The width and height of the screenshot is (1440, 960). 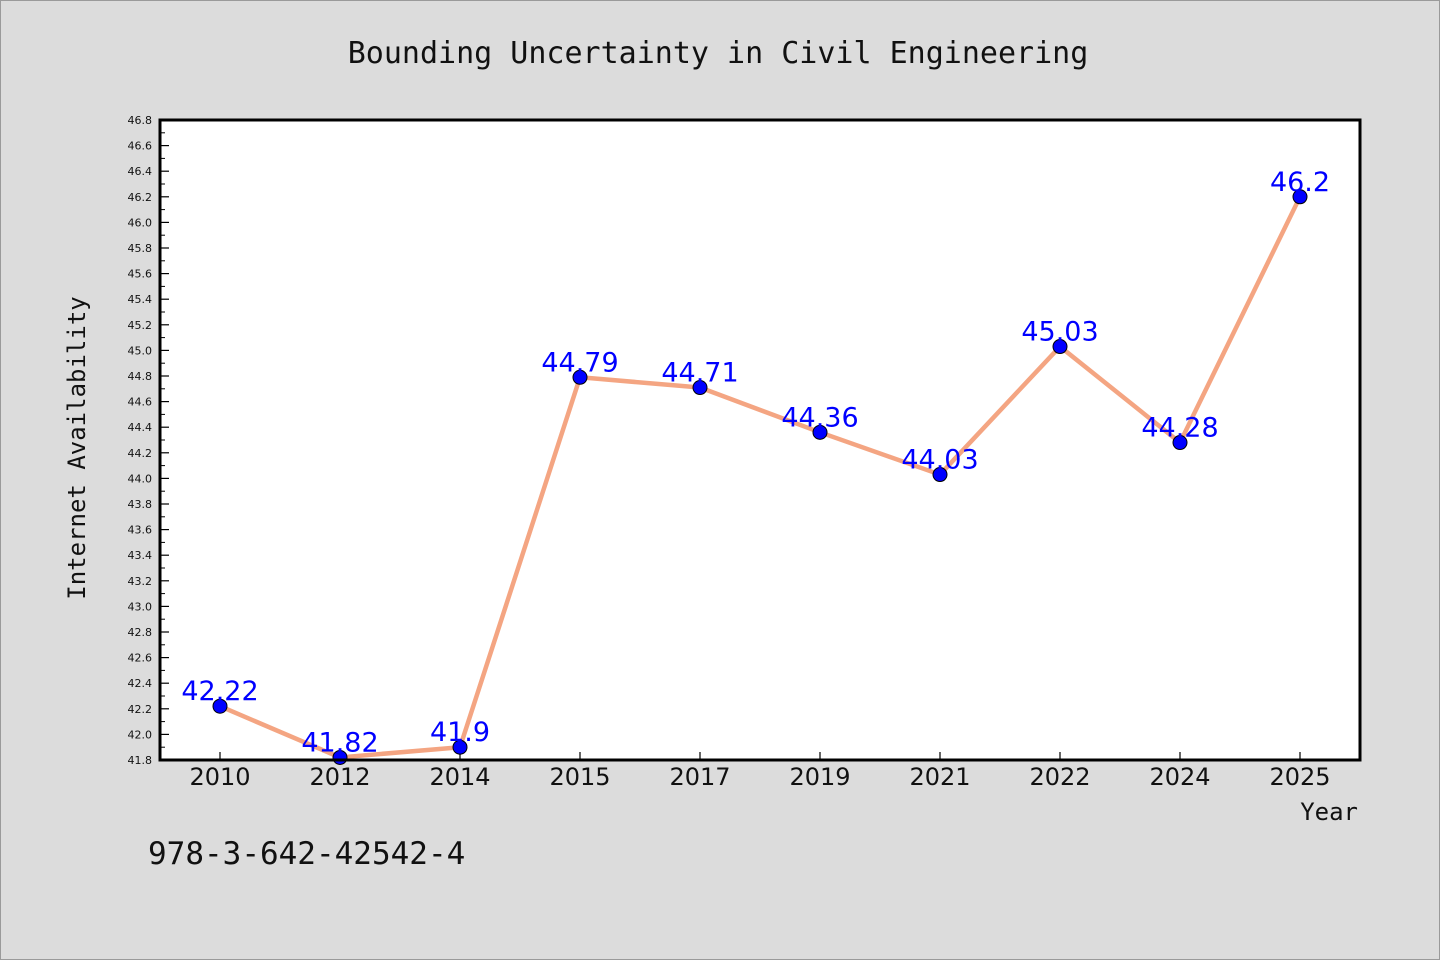 I want to click on data-point-label: 41.9, so click(x=460, y=732).